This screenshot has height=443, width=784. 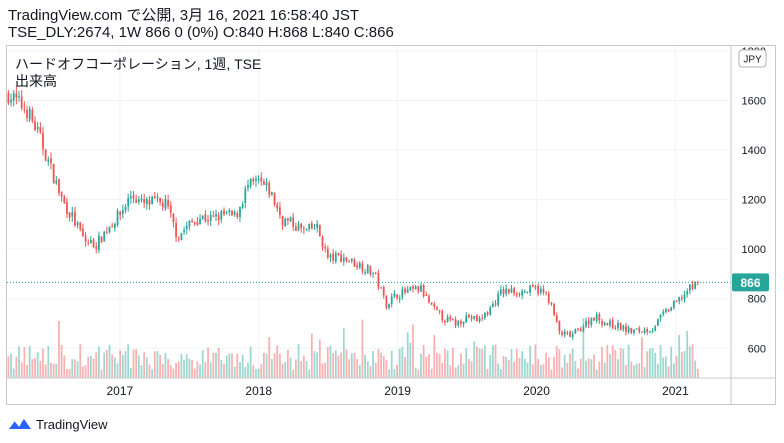 I want to click on y-tick-label: 1600, so click(x=754, y=102).